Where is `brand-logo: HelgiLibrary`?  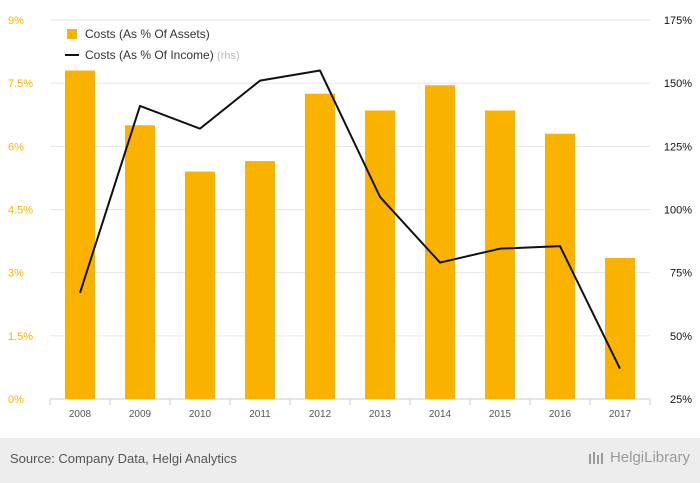 brand-logo: HelgiLibrary is located at coordinates (639, 457).